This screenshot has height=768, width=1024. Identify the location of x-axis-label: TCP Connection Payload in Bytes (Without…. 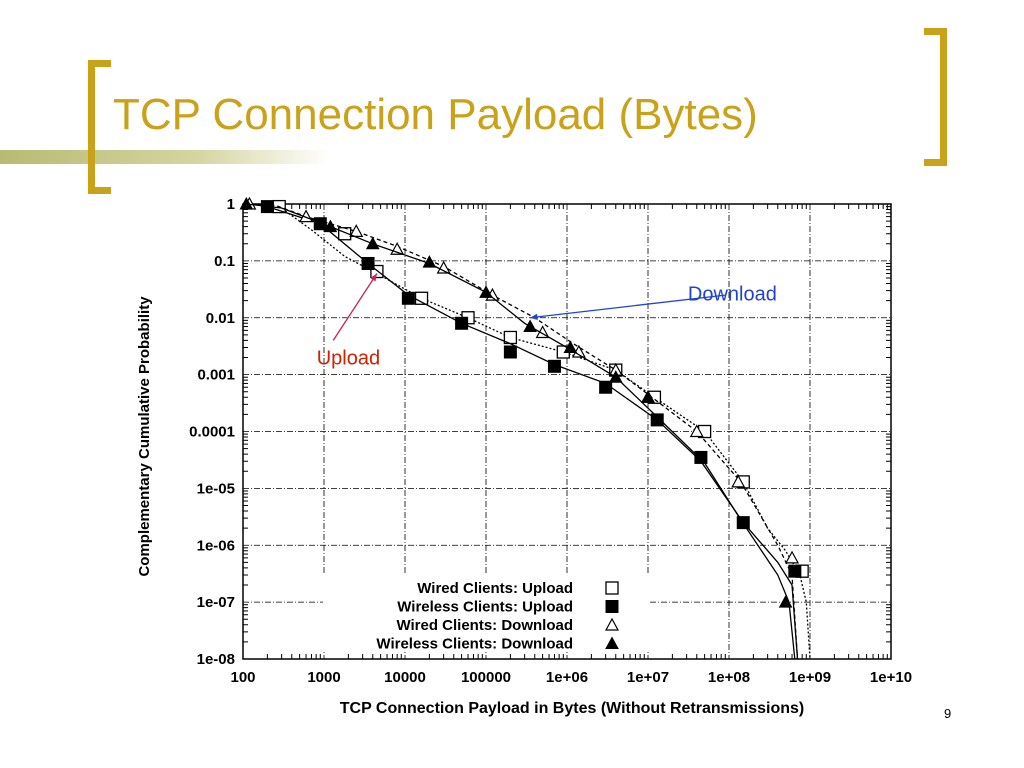
(572, 708).